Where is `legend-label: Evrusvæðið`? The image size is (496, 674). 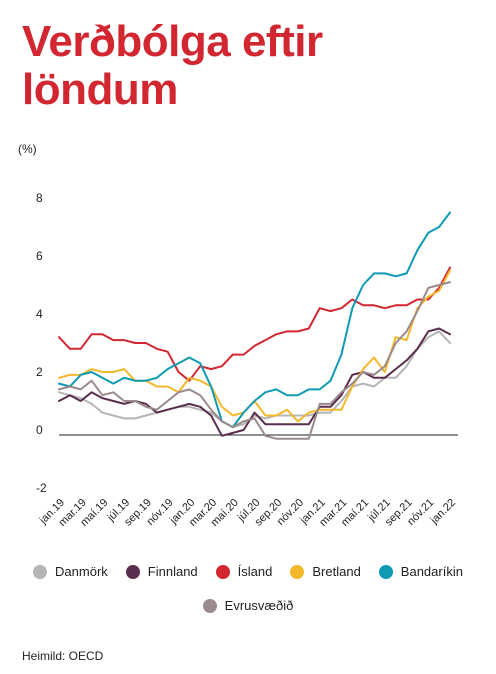
legend-label: Evrusvæðið is located at coordinates (259, 605).